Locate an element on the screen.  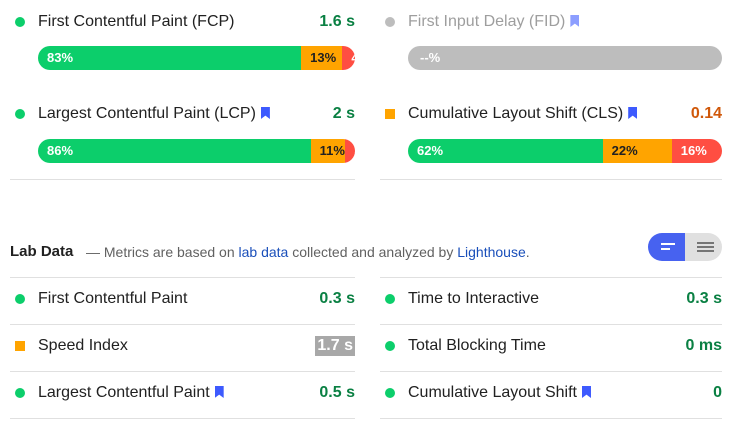
distribution-bar: 83%13%4% is located at coordinates (196, 58).